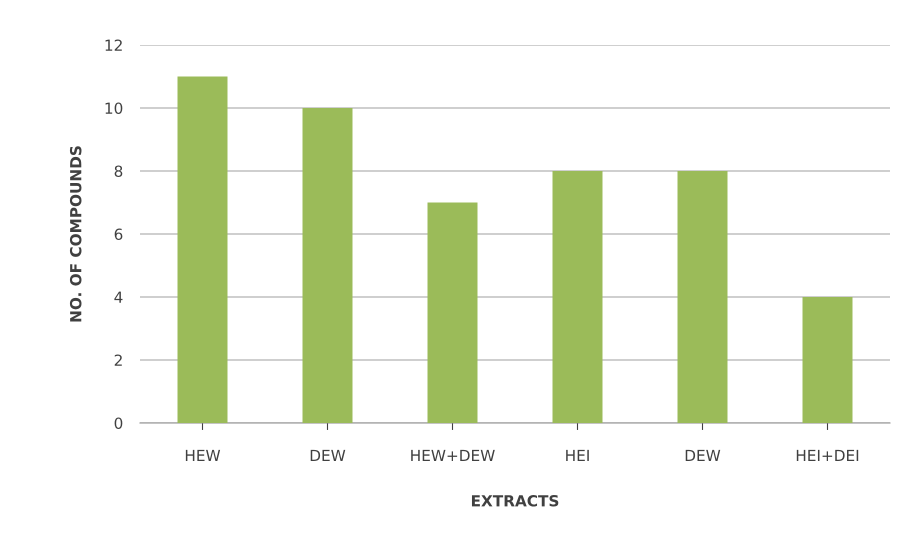 The height and width of the screenshot is (548, 909). I want to click on y-tick-label: 8, so click(118, 171).